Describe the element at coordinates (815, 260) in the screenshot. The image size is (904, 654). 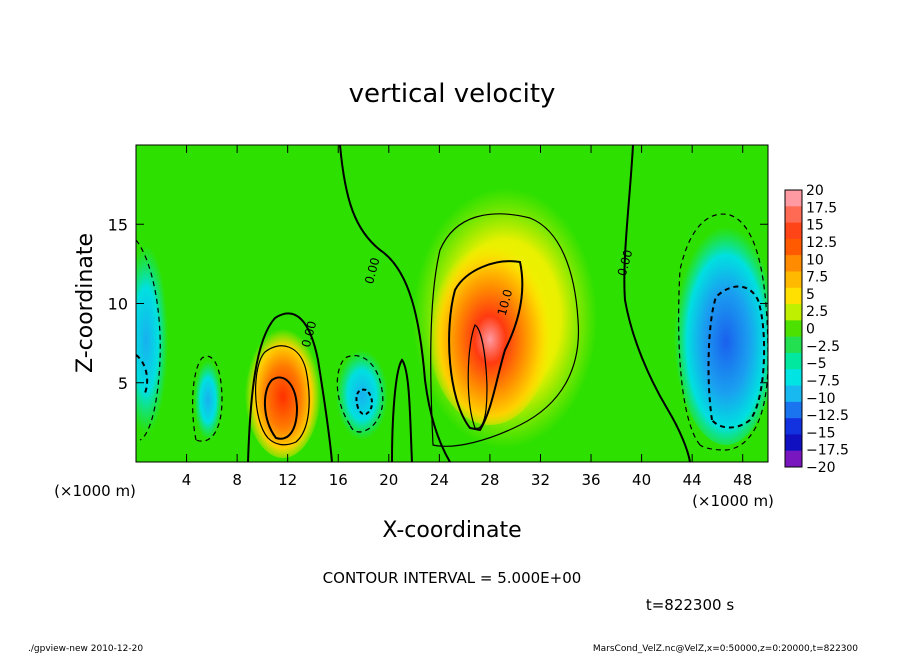
I see `colorbar-label: 10` at that location.